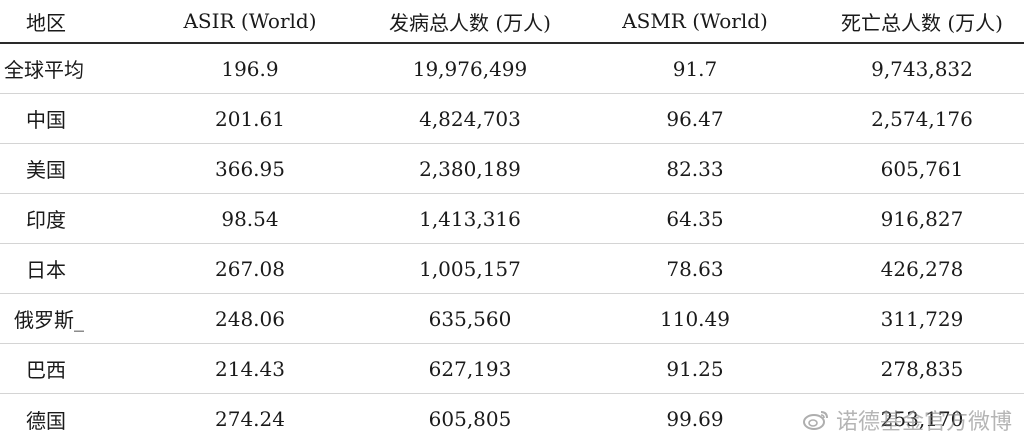 Image resolution: width=1024 pixels, height=444 pixels. What do you see at coordinates (46, 170) in the screenshot?
I see `cell-region: 美国` at bounding box center [46, 170].